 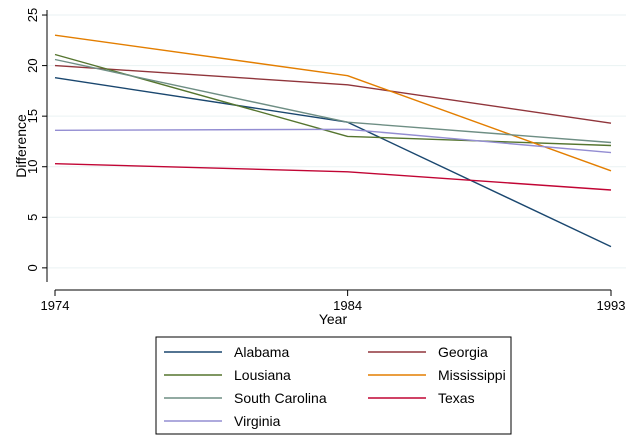 What do you see at coordinates (333, 177) in the screenshot?
I see `series-line-texas` at bounding box center [333, 177].